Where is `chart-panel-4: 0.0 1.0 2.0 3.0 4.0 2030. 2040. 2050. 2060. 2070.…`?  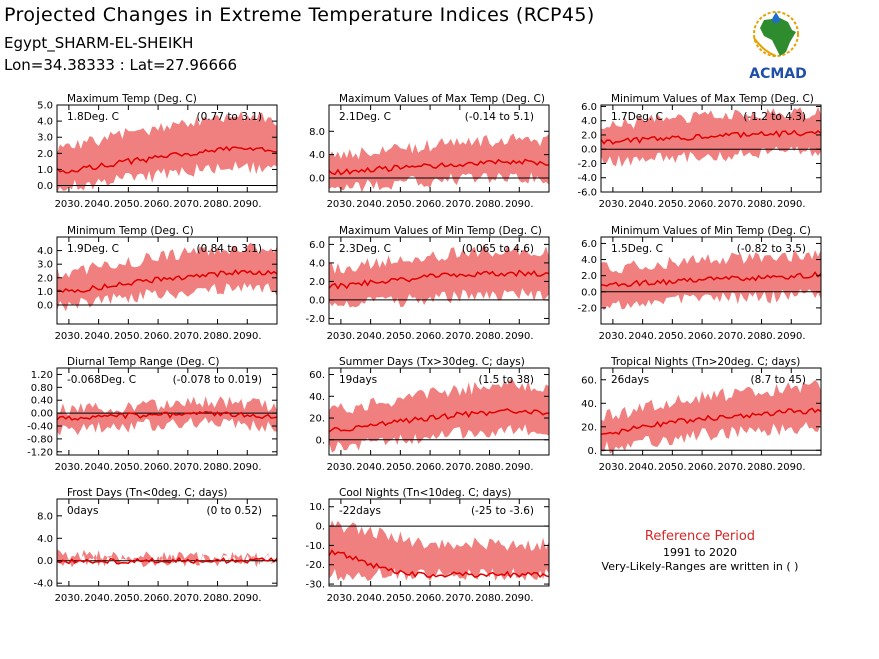 chart-panel-4: 0.0 1.0 2.0 3.0 4.0 2030. 2040. 2050. 2060. 2070.… is located at coordinates (157, 283).